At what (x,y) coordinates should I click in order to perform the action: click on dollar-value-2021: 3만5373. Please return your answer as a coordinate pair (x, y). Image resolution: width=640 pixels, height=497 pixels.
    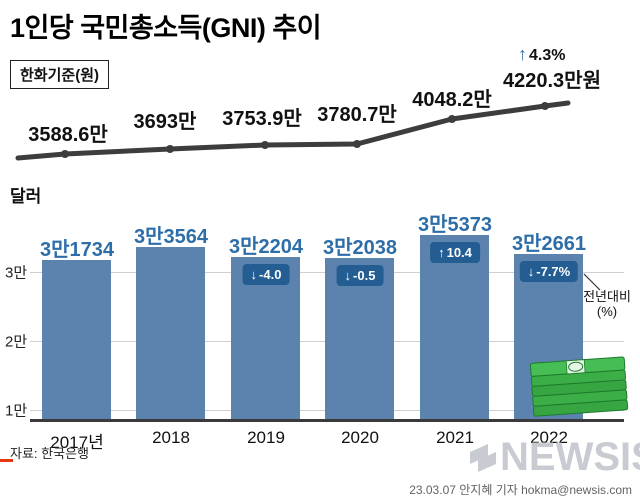
    Looking at the image, I should click on (455, 225).